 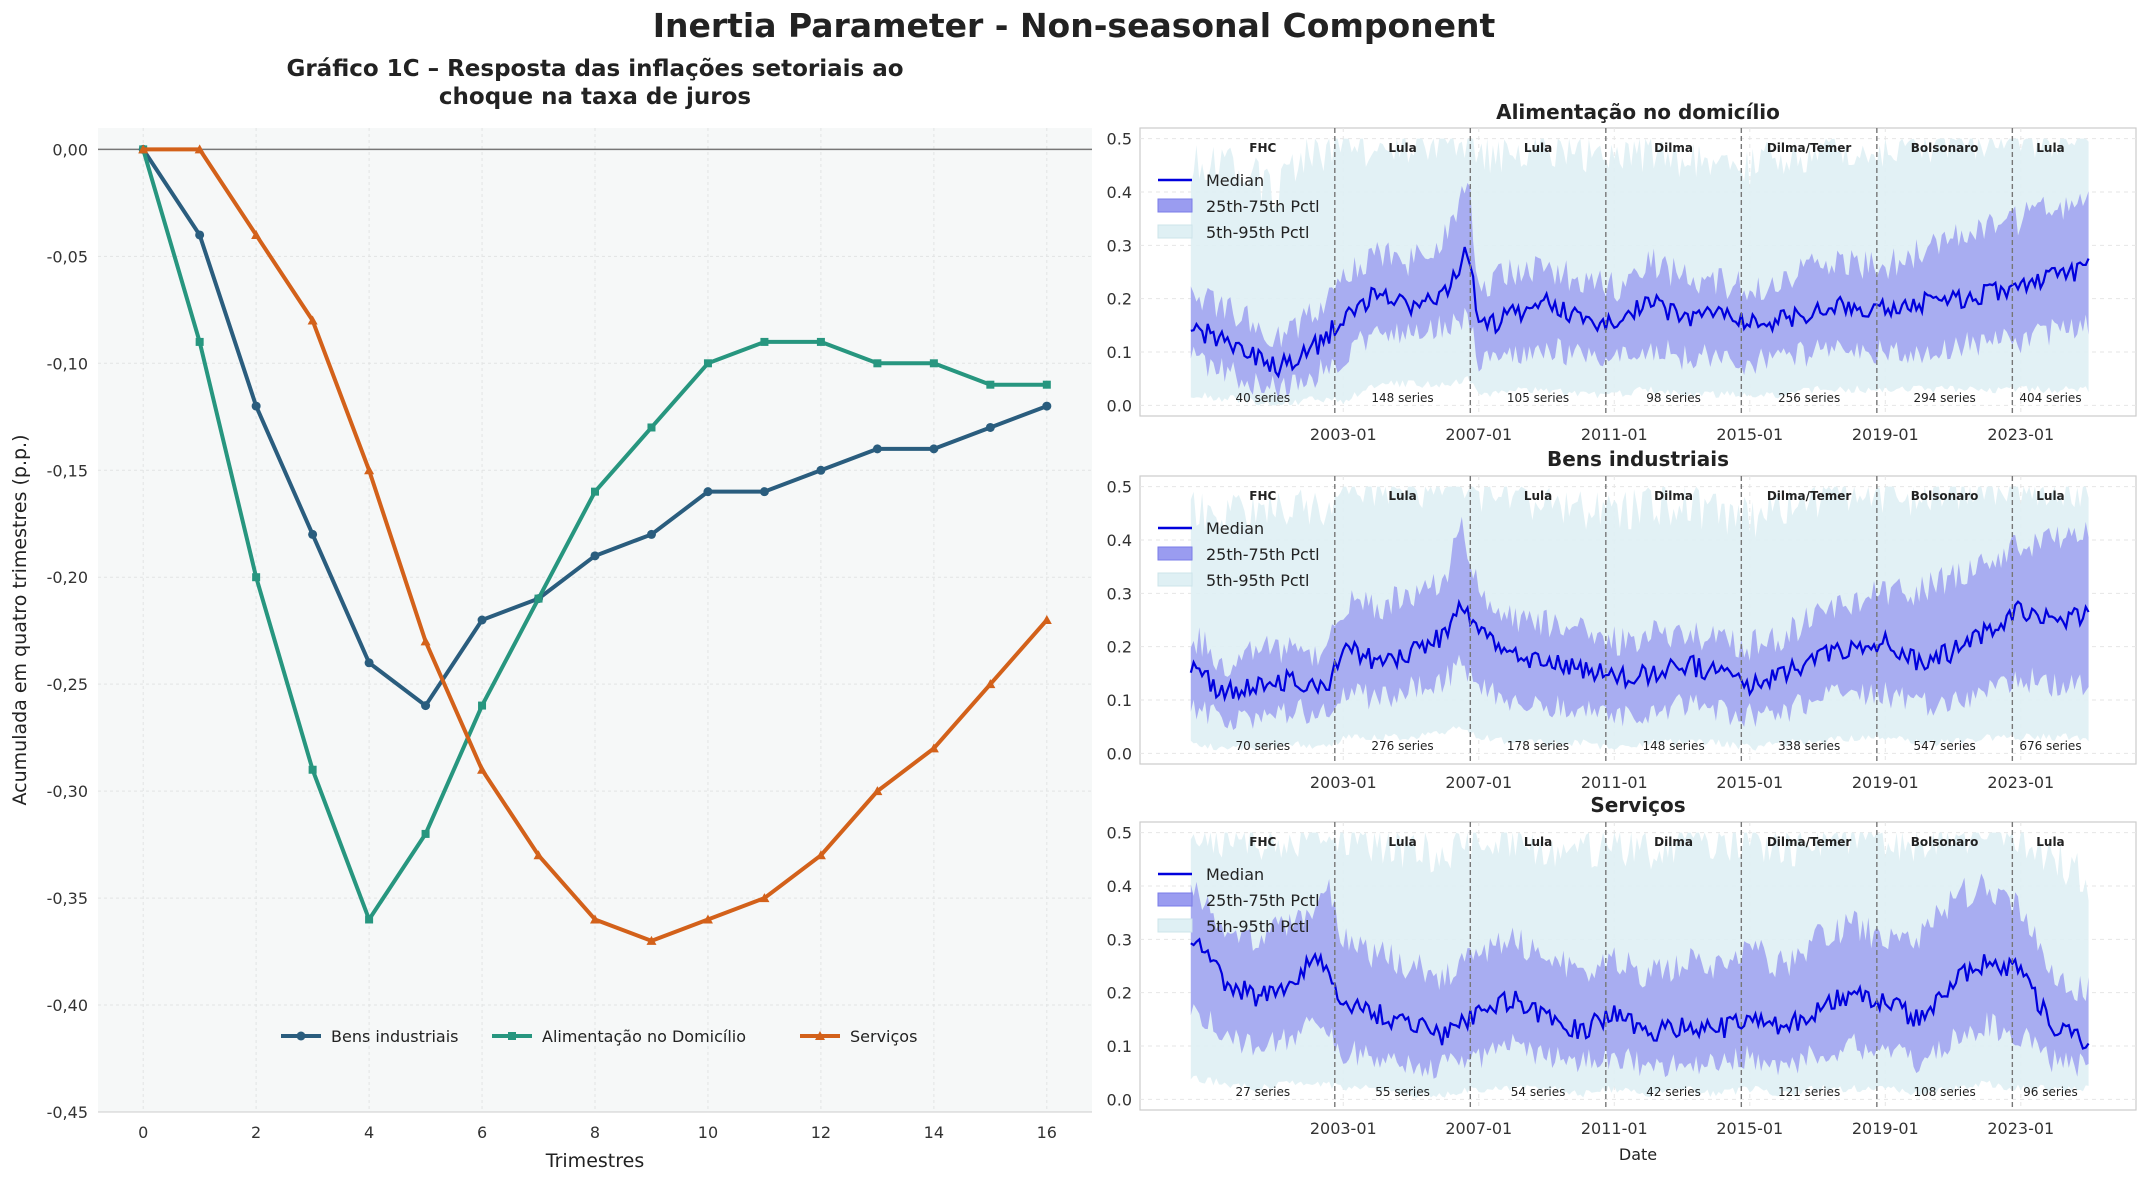 What do you see at coordinates (1538, 398) in the screenshot?
I see `era-count: 105 series` at bounding box center [1538, 398].